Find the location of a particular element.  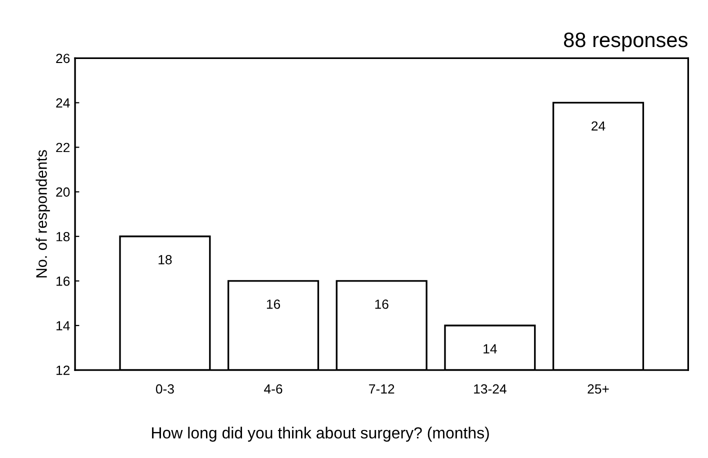

x-axis-title: How long did you think about surgery? (months) is located at coordinates (320, 434).